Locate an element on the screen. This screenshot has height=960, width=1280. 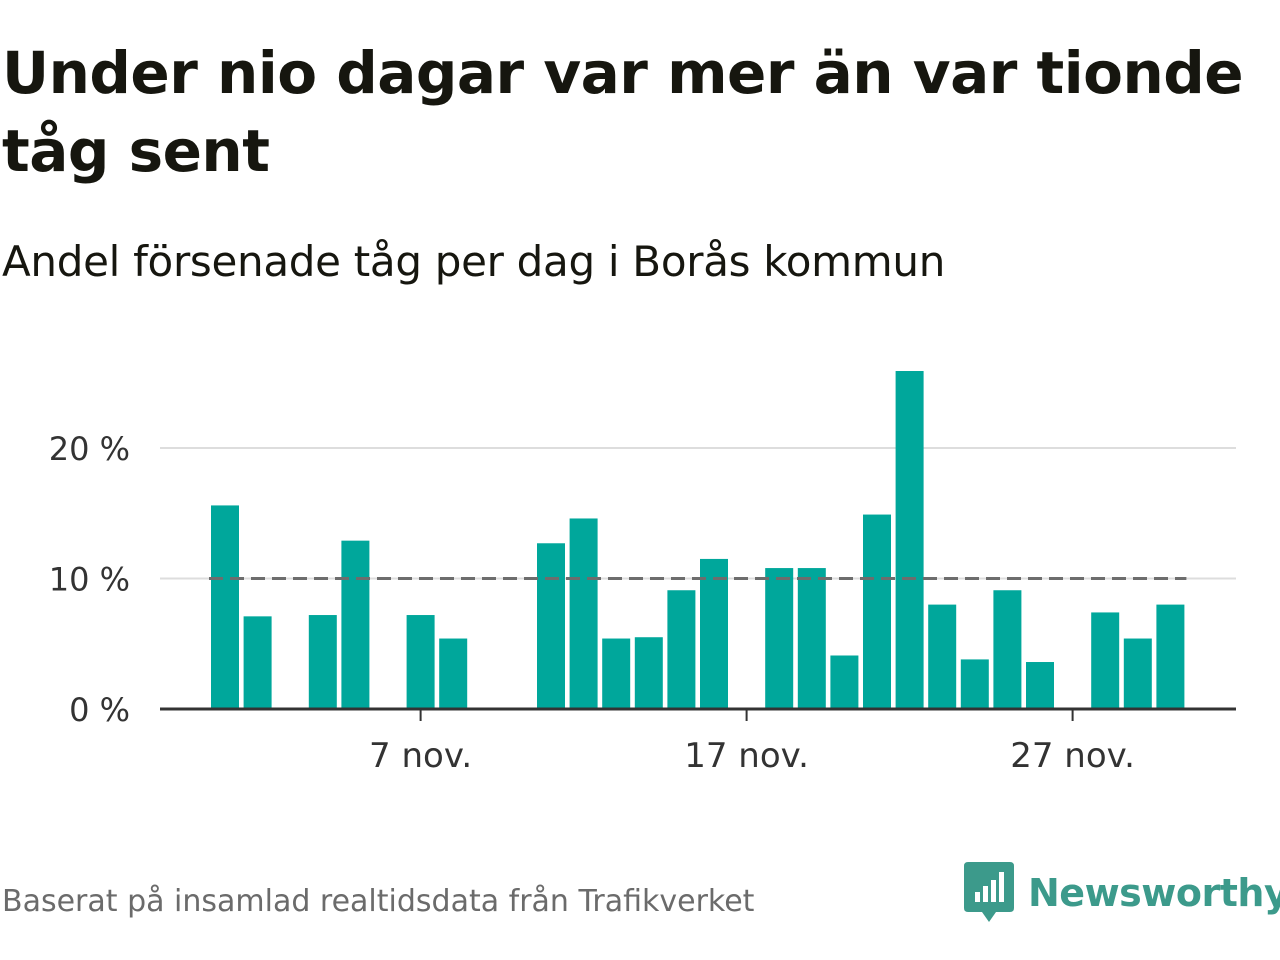
x-tick-label: 7 nov. is located at coordinates (420, 756).